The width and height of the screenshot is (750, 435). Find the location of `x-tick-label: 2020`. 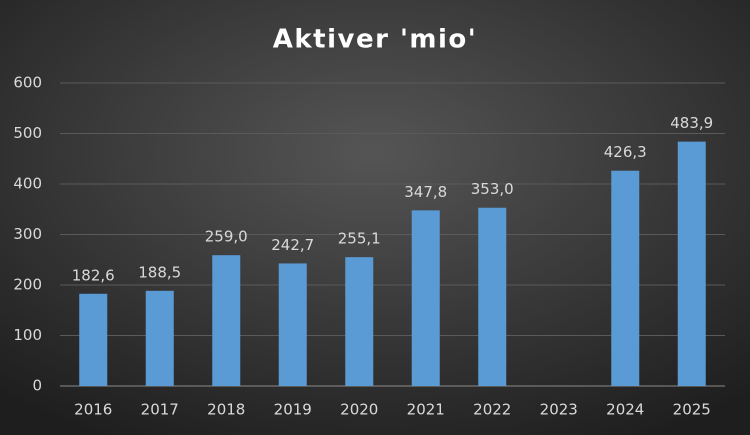

x-tick-label: 2020 is located at coordinates (359, 410).